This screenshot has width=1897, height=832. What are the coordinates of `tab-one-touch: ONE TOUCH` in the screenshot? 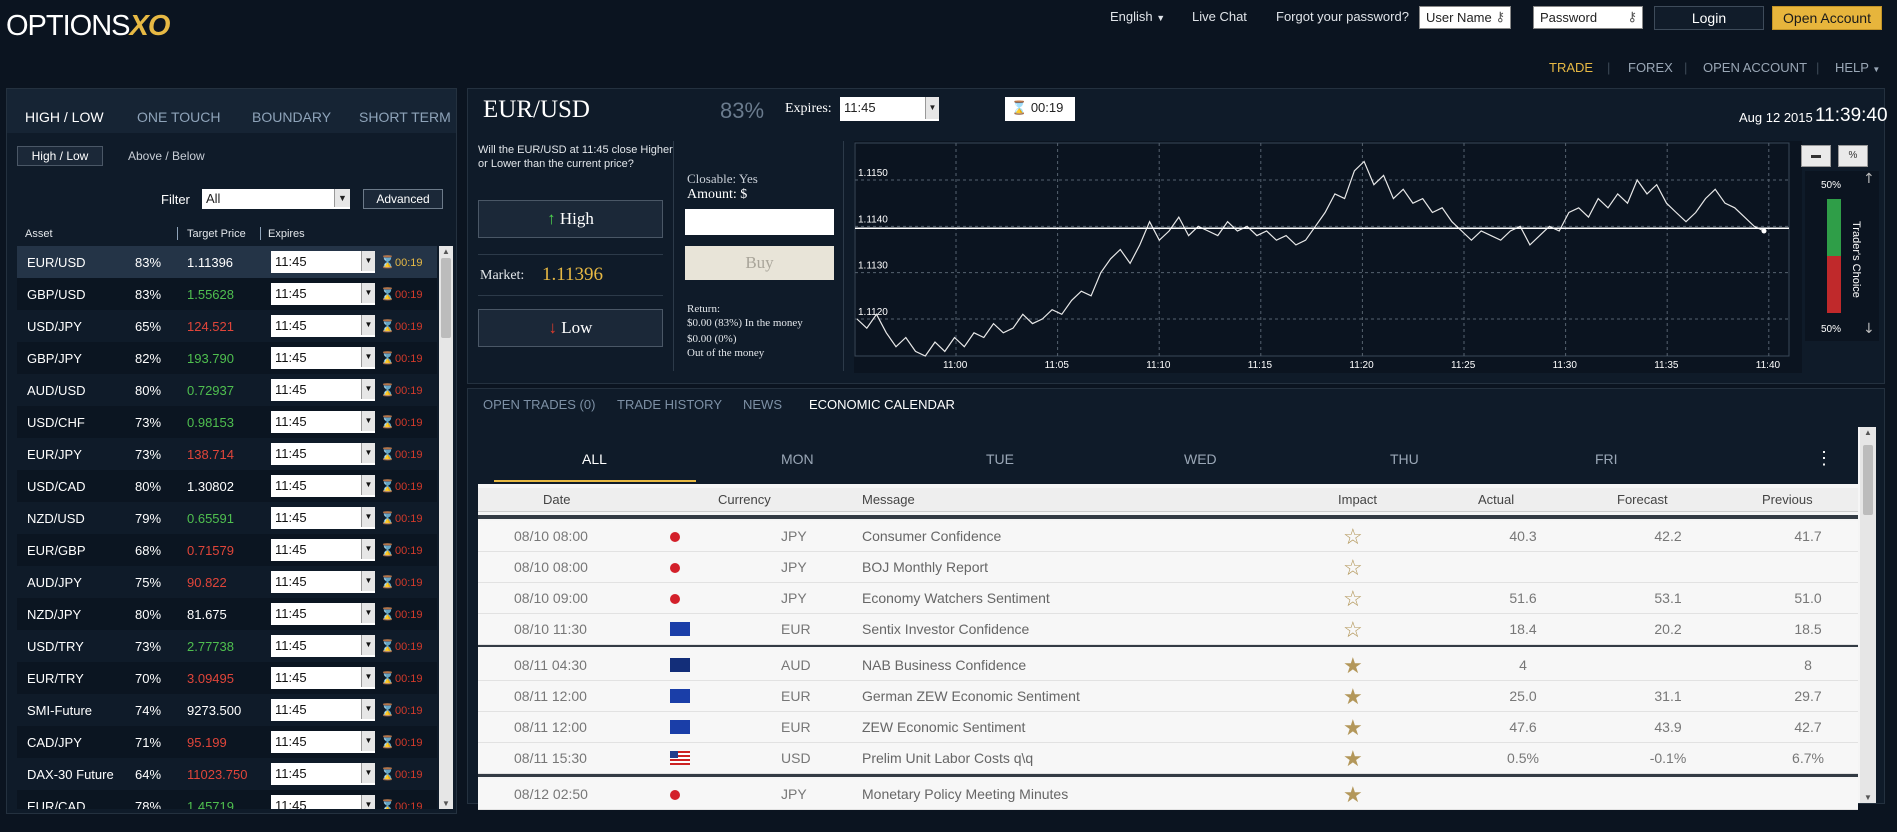 It's located at (179, 117).